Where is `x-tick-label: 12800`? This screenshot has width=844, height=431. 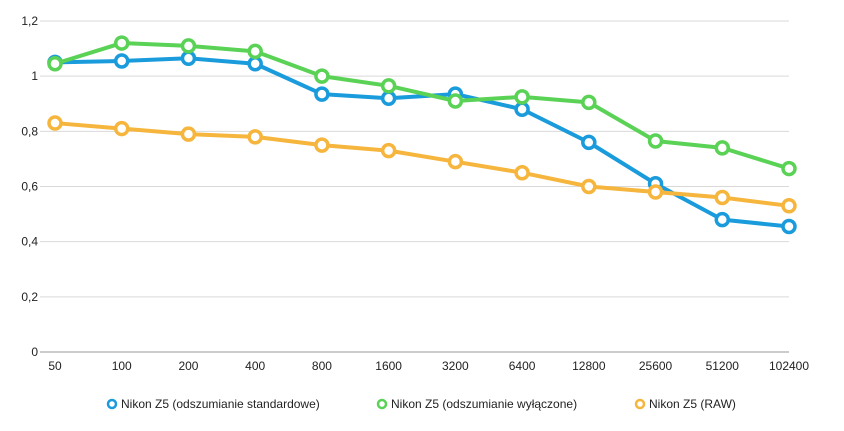
x-tick-label: 12800 is located at coordinates (589, 366).